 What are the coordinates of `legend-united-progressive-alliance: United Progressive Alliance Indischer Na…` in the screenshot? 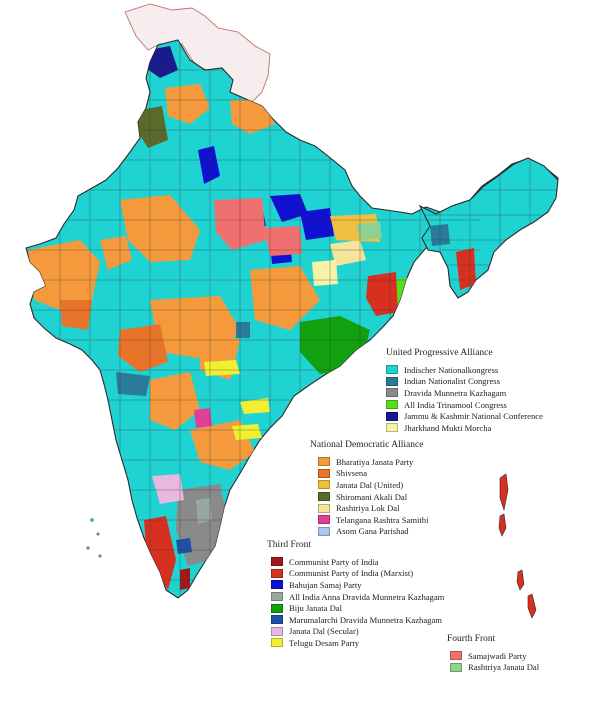 It's located at (457, 391).